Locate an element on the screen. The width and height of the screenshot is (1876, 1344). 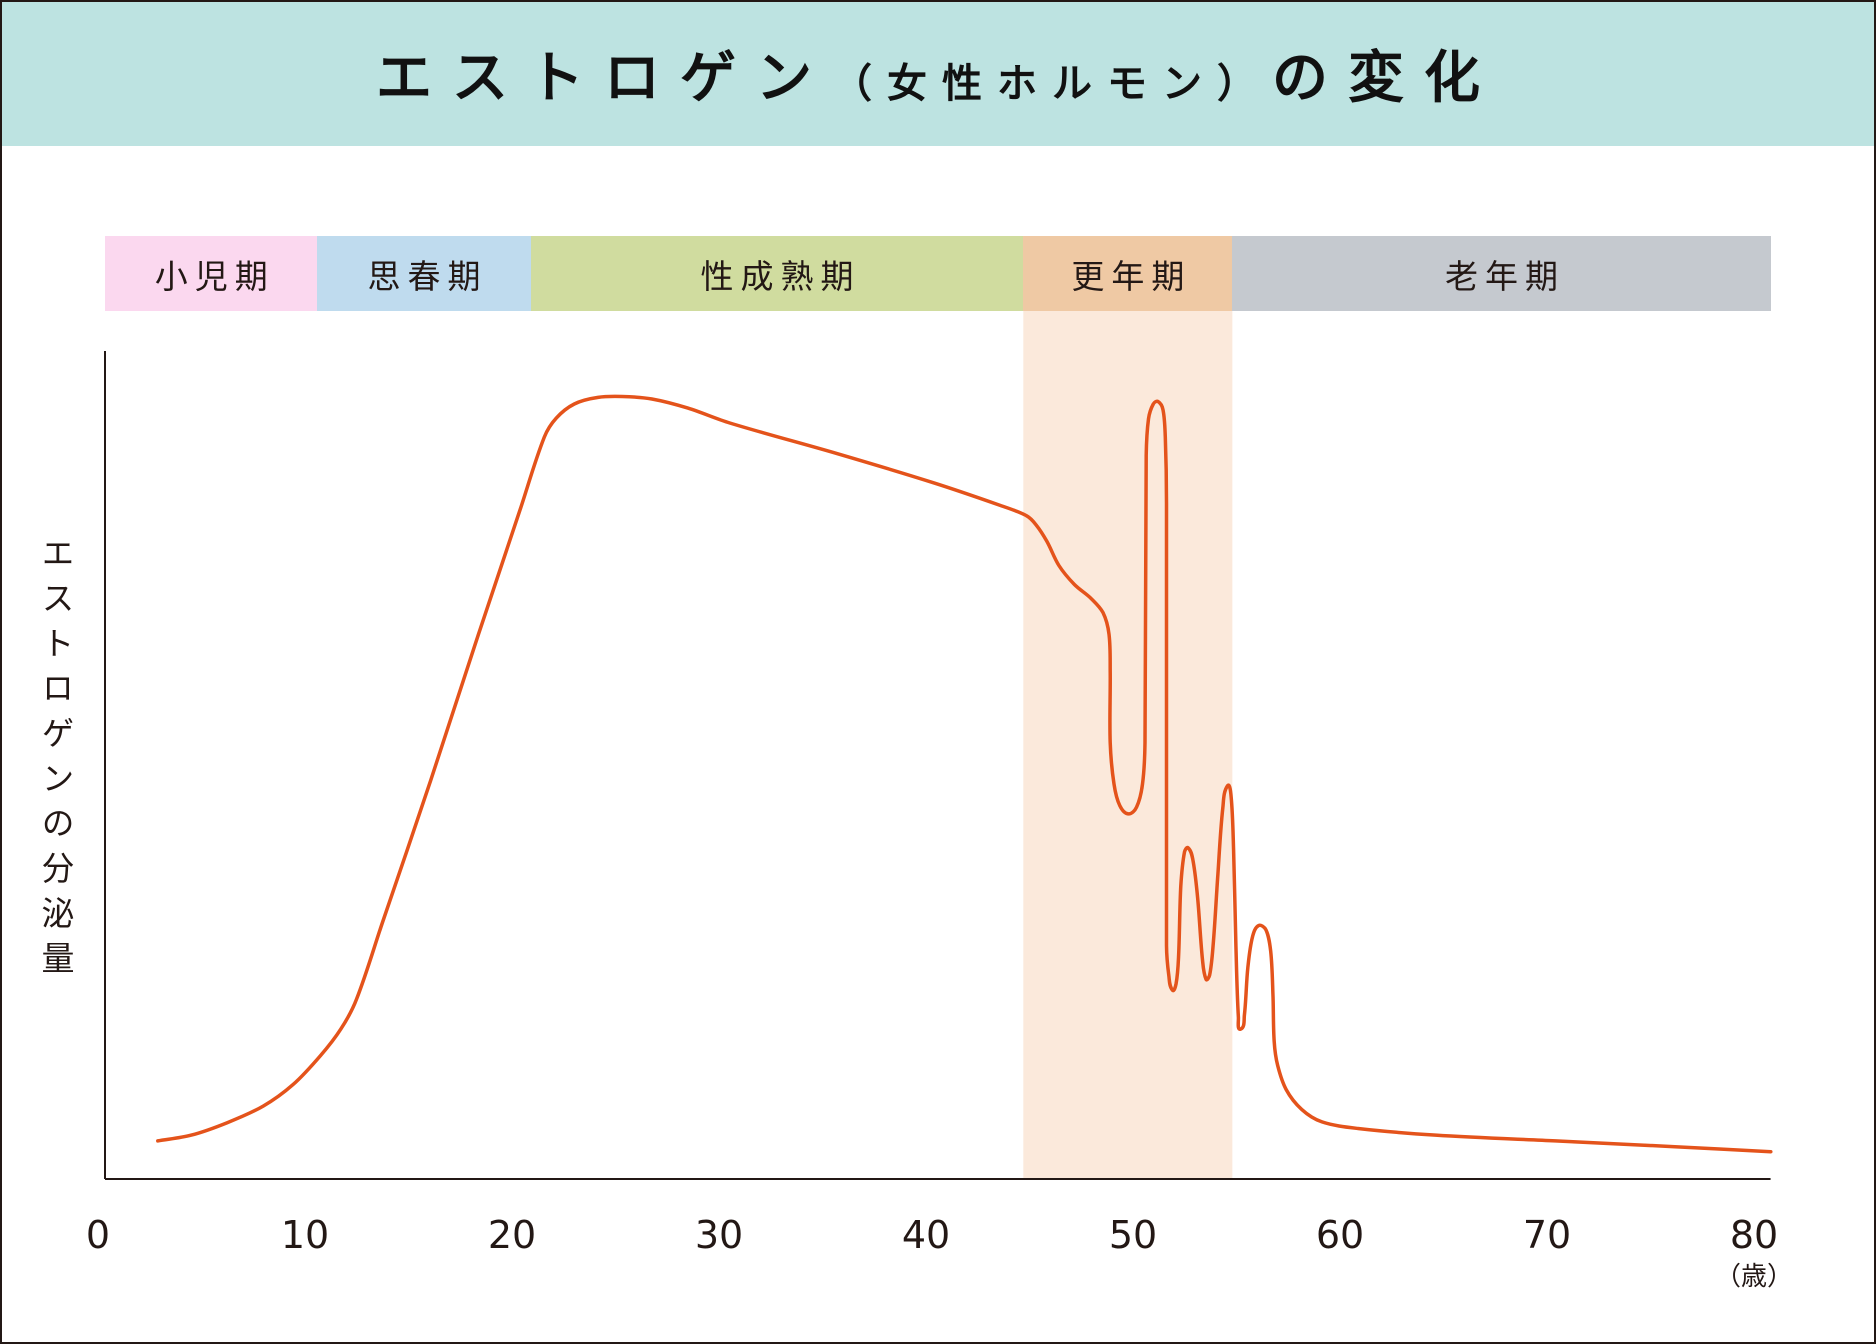
x-tick-label: 30 is located at coordinates (719, 1235).